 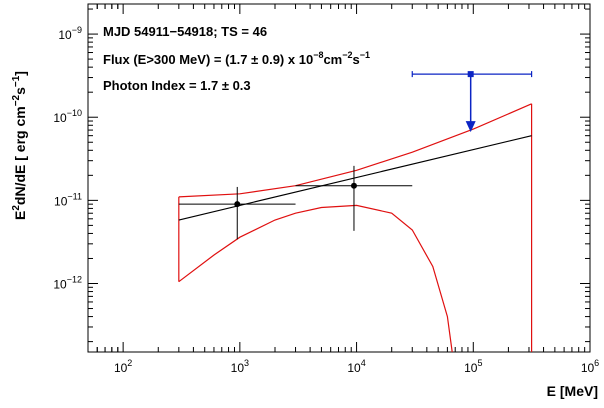 I want to click on x-tick-label: 10⁵, so click(x=473, y=366).